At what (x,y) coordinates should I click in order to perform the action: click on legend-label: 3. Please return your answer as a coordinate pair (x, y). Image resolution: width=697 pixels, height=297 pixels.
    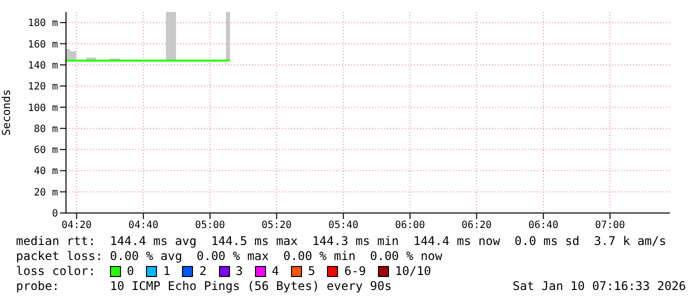
    Looking at the image, I should click on (238, 271).